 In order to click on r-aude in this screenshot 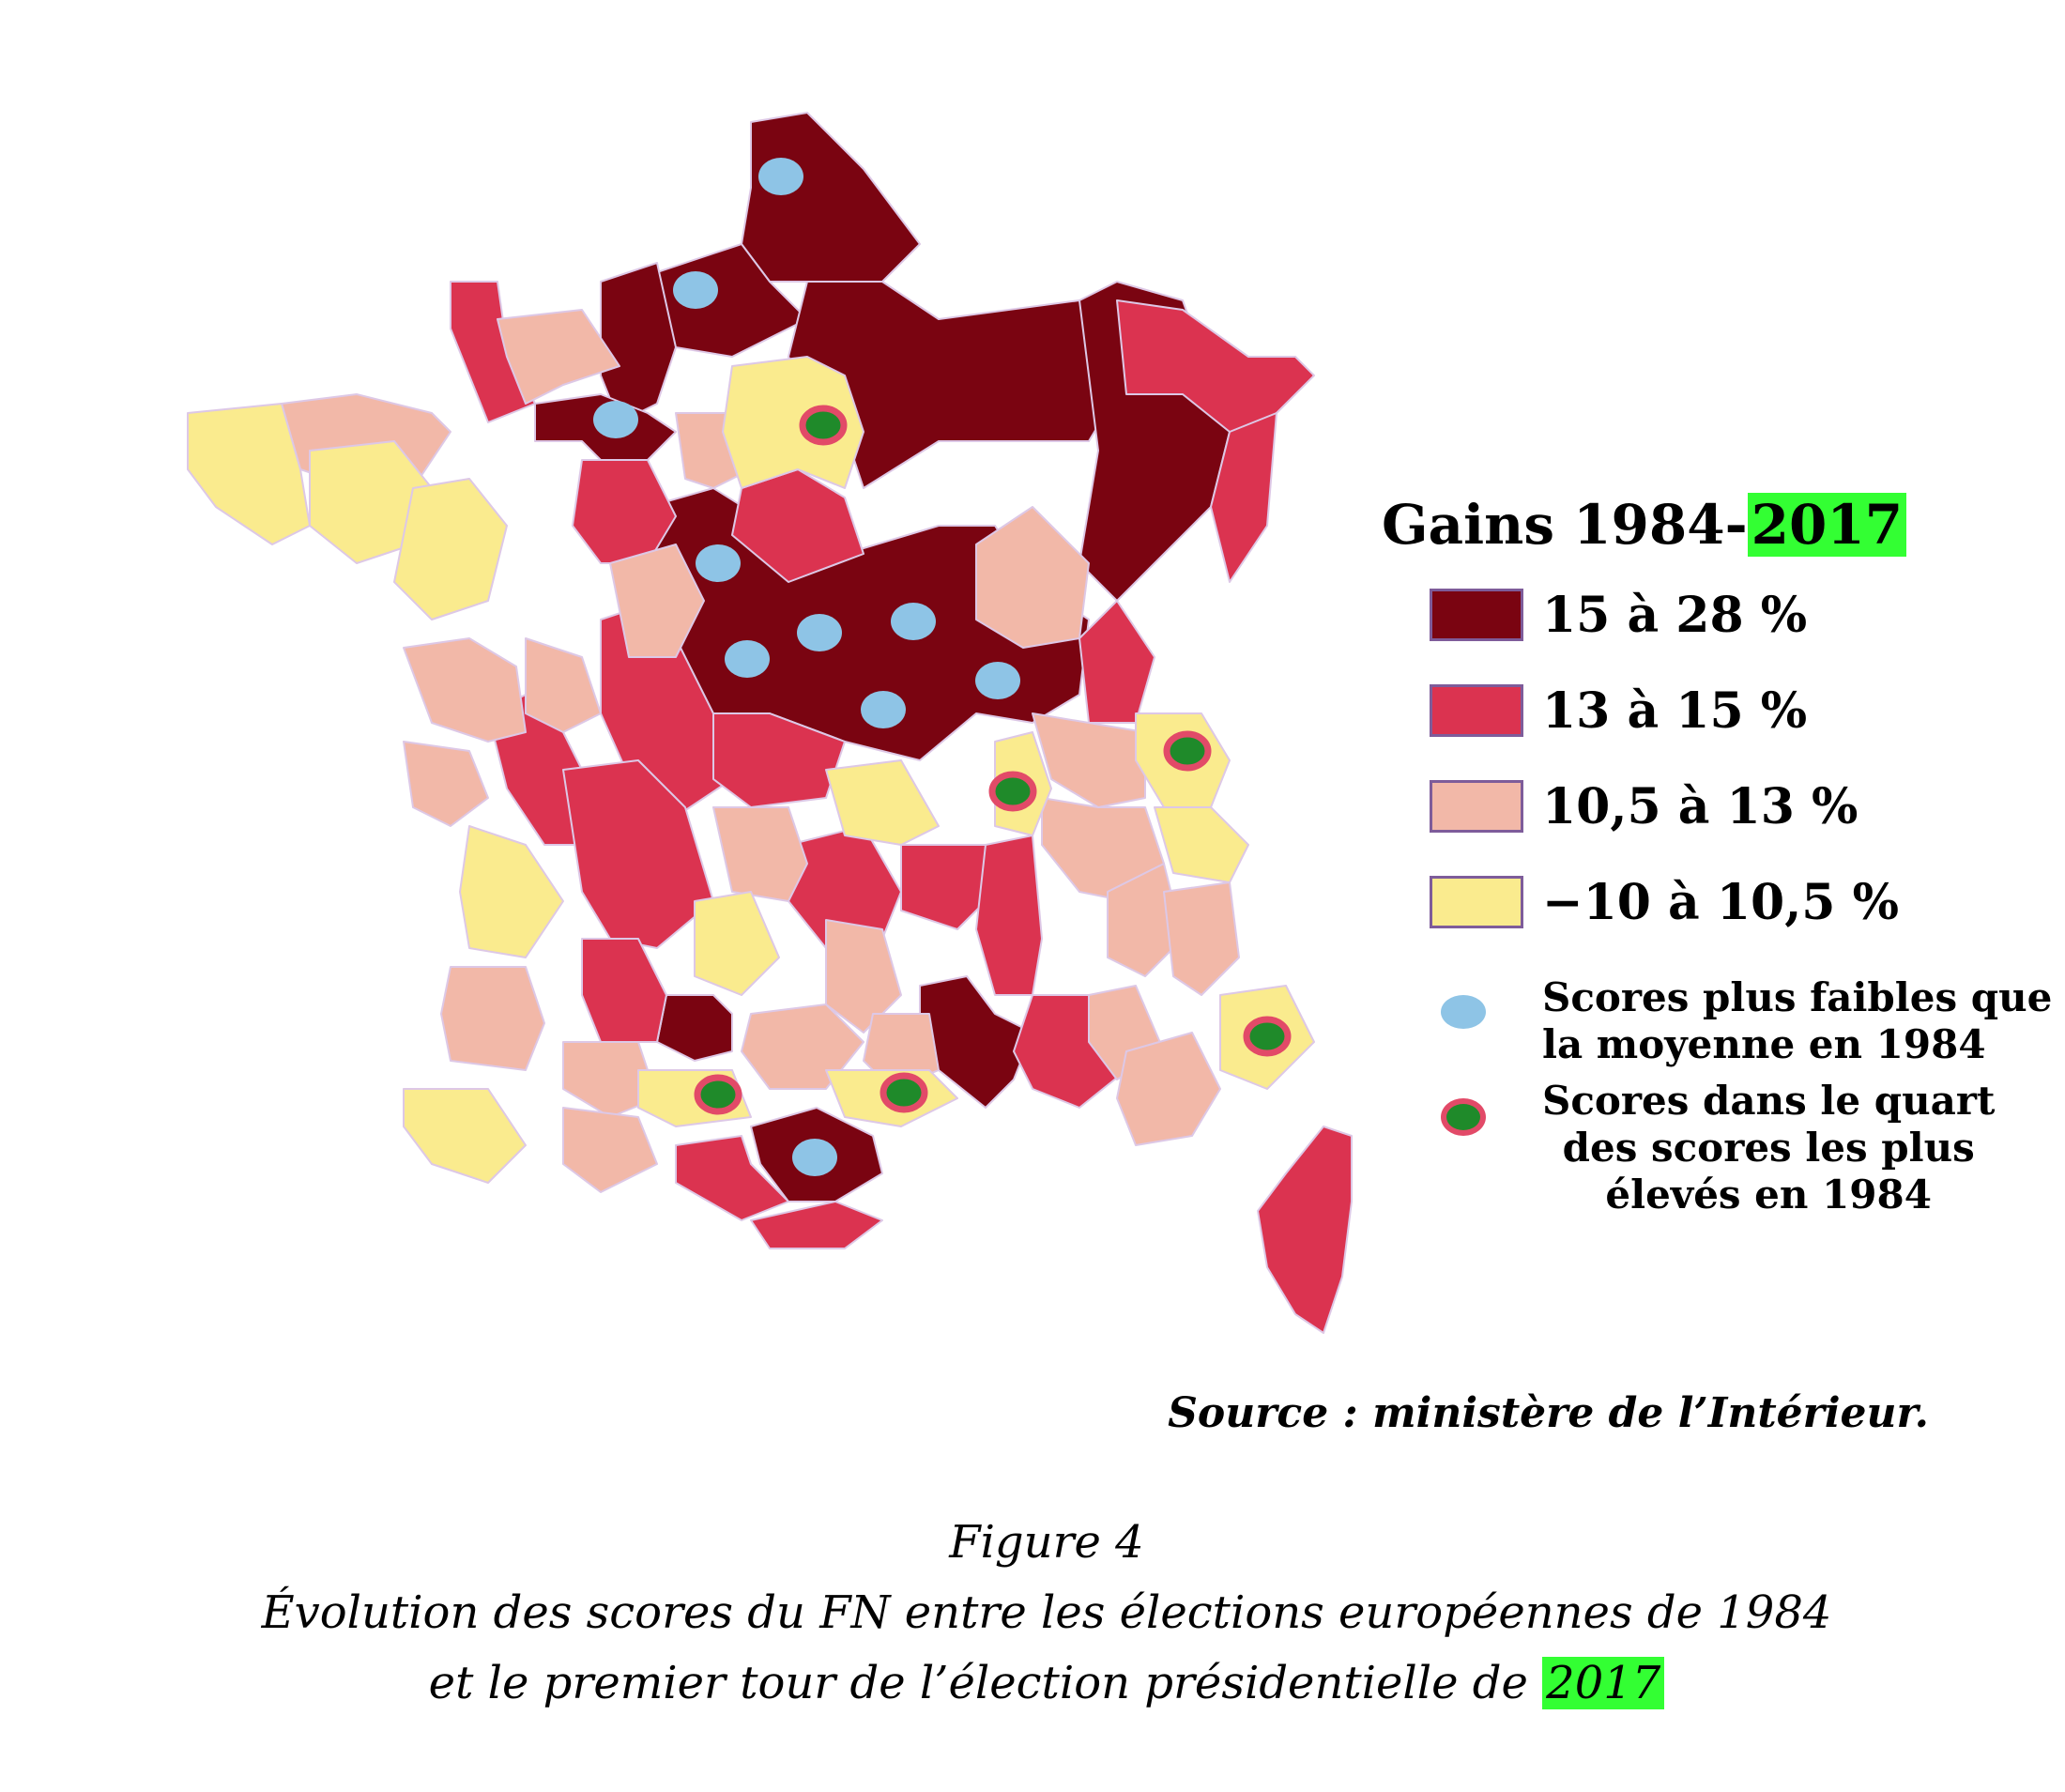, I will do `click(816, 1225)`.